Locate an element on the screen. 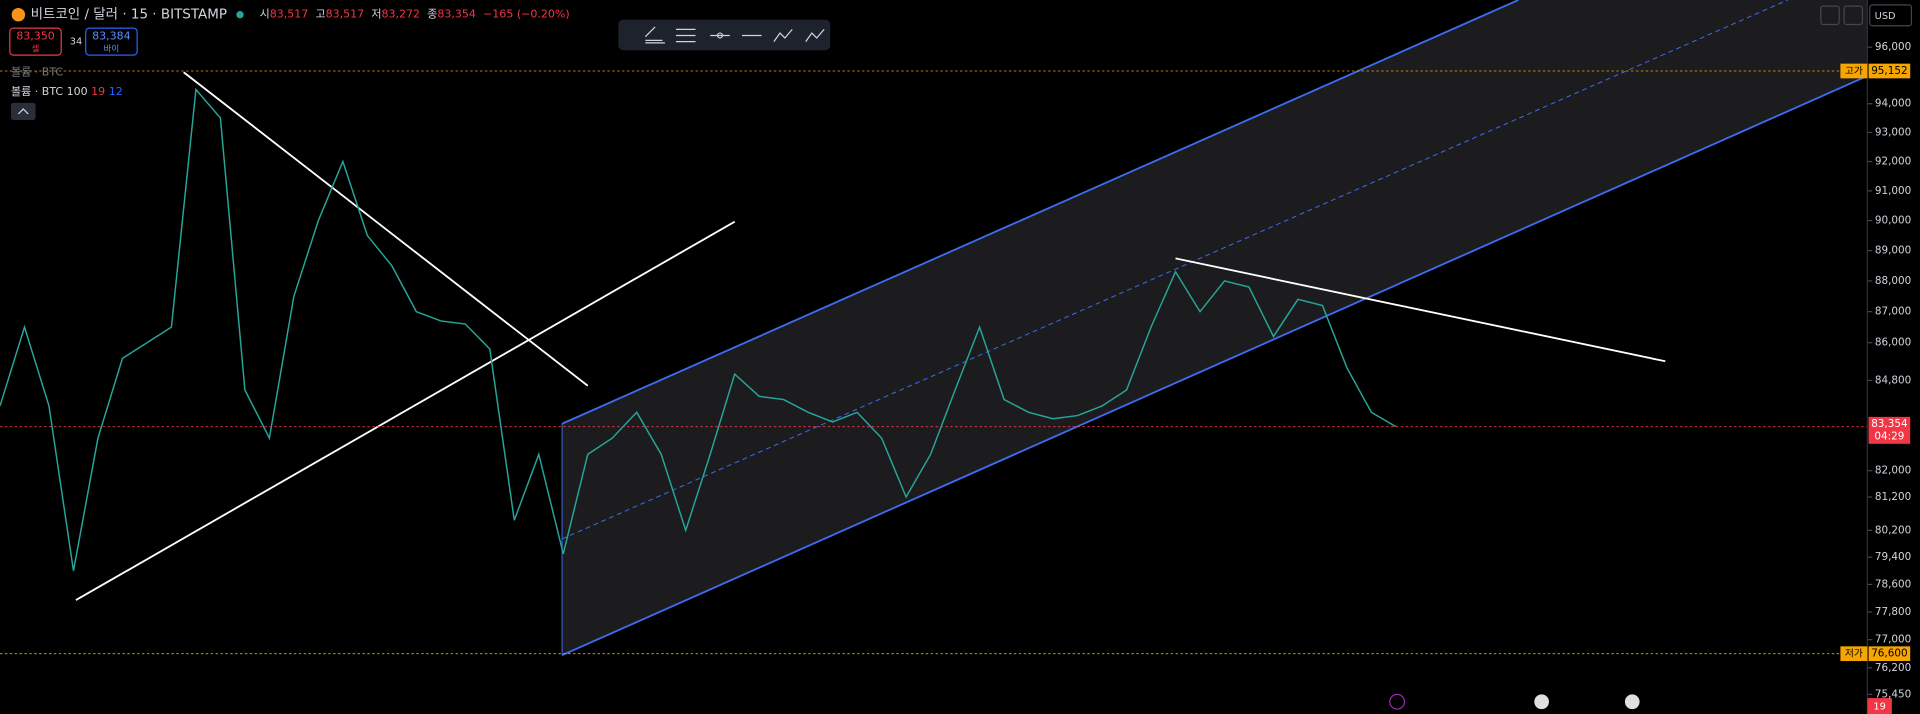 Image resolution: width=1920 pixels, height=714 pixels. buy-button is located at coordinates (111, 41).